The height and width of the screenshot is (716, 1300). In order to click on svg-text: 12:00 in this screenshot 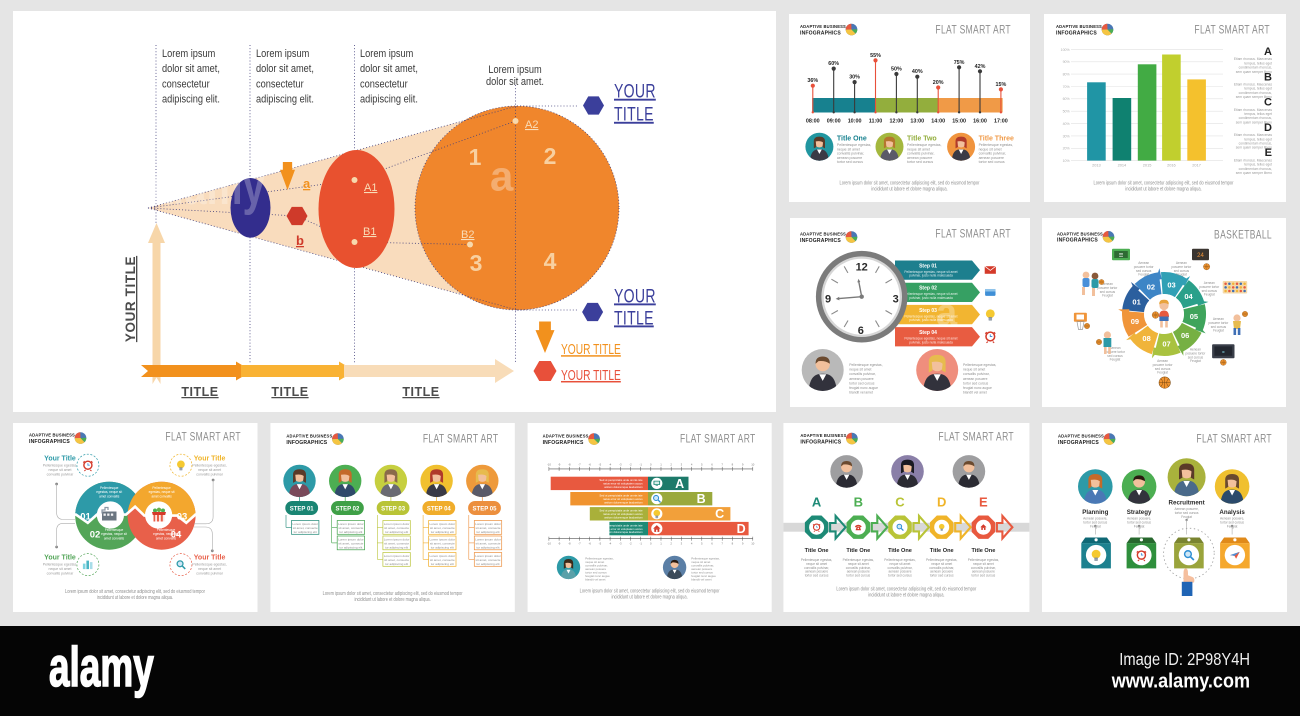, I will do `click(897, 122)`.